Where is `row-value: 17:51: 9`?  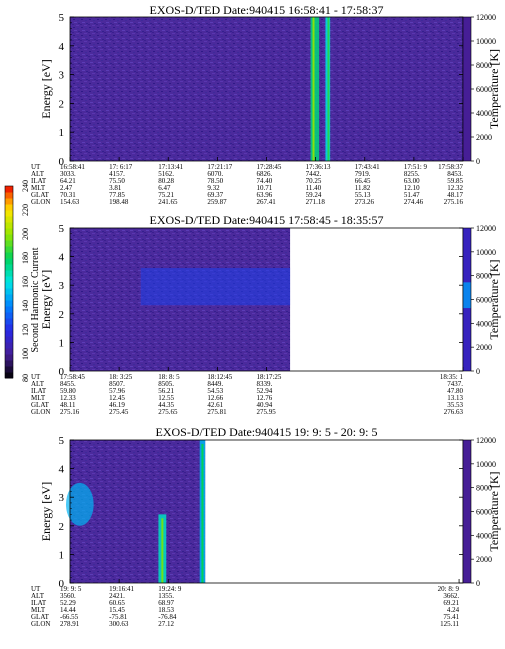
row-value: 17:51: 9 is located at coordinates (416, 167).